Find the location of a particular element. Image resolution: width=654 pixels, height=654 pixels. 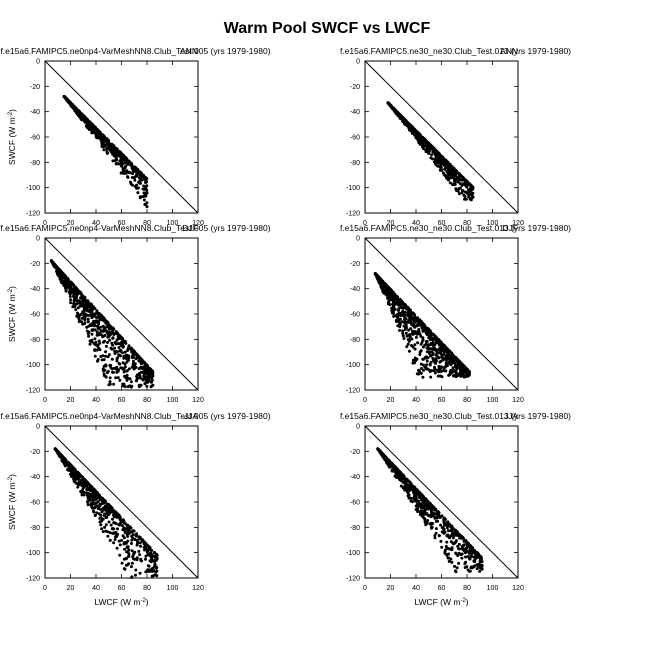

y-tick-label: 0 is located at coordinates (358, 239).